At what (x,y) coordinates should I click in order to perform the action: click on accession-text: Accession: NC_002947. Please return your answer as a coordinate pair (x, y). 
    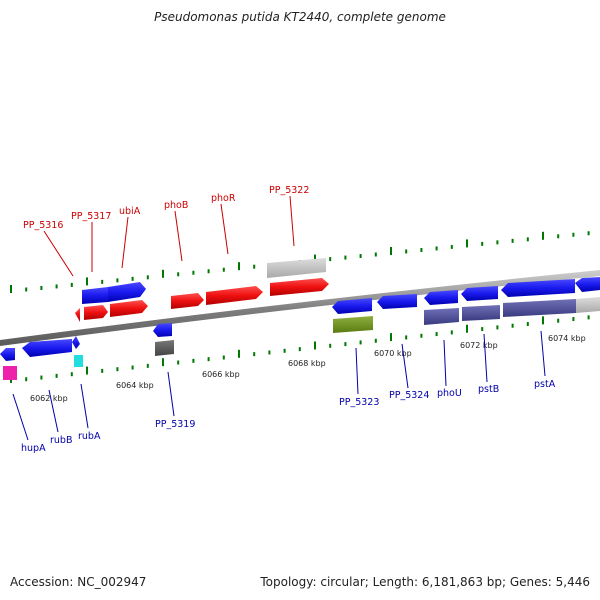
    Looking at the image, I should click on (78, 582).